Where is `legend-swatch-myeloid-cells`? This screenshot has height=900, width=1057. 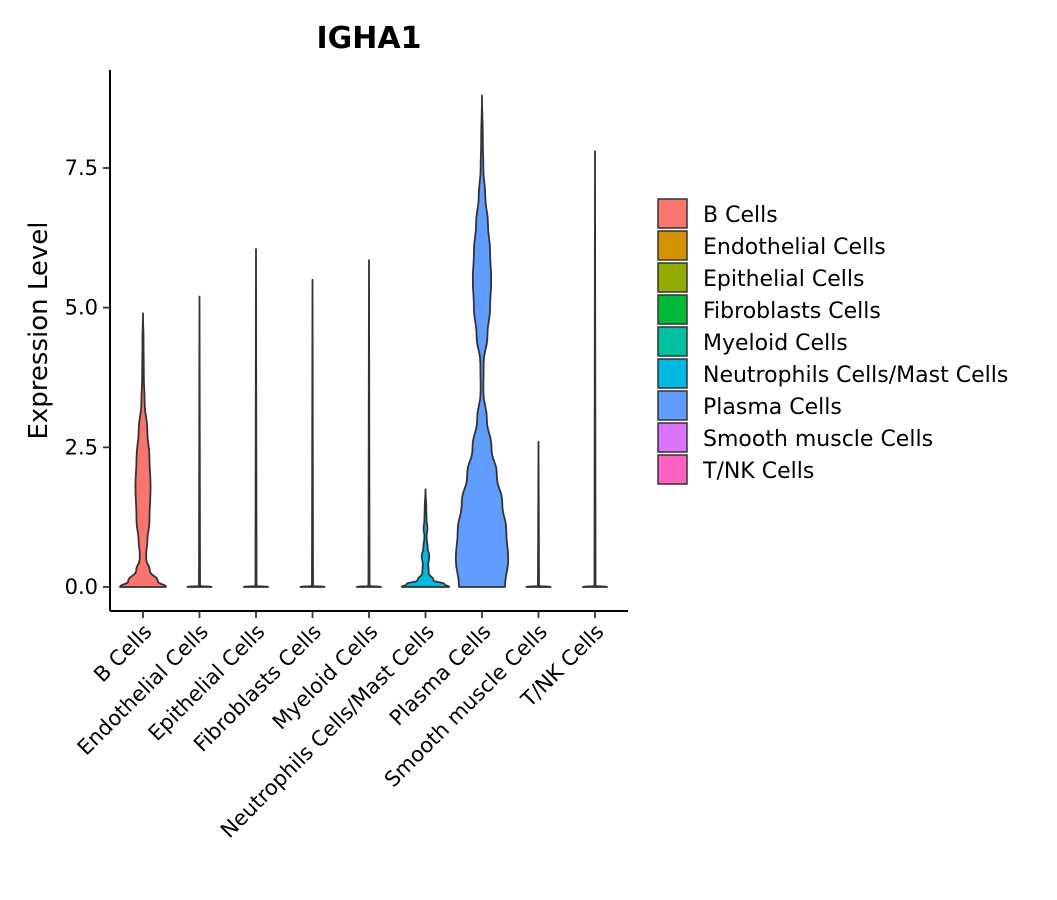
legend-swatch-myeloid-cells is located at coordinates (672, 341).